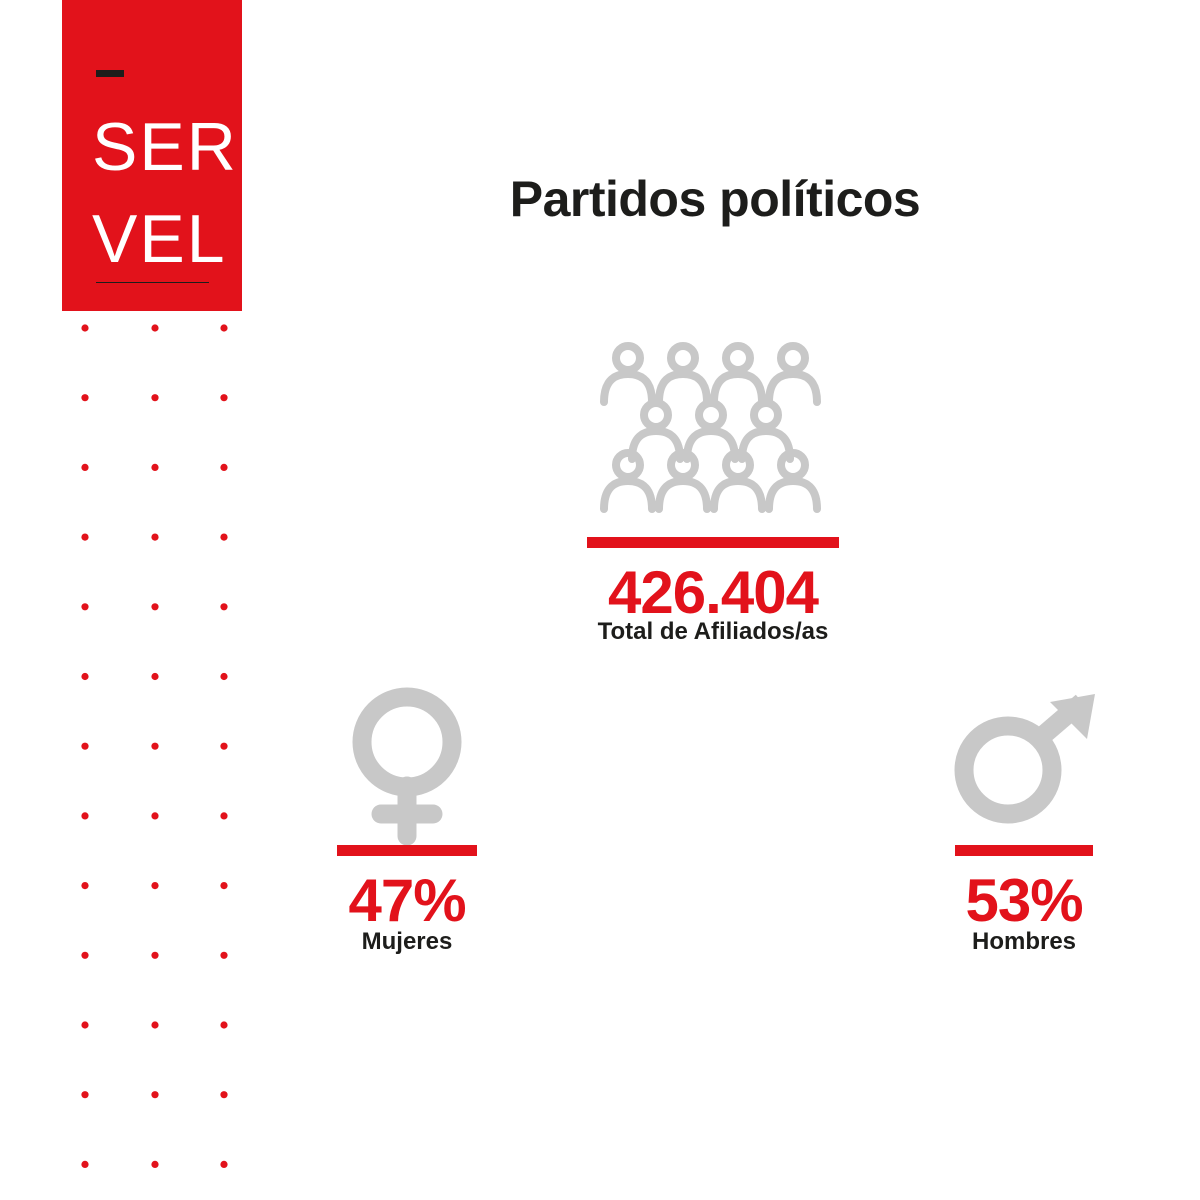 The image size is (1200, 1200). Describe the element at coordinates (1024, 900) in the screenshot. I see `men-percent: 53%` at that location.